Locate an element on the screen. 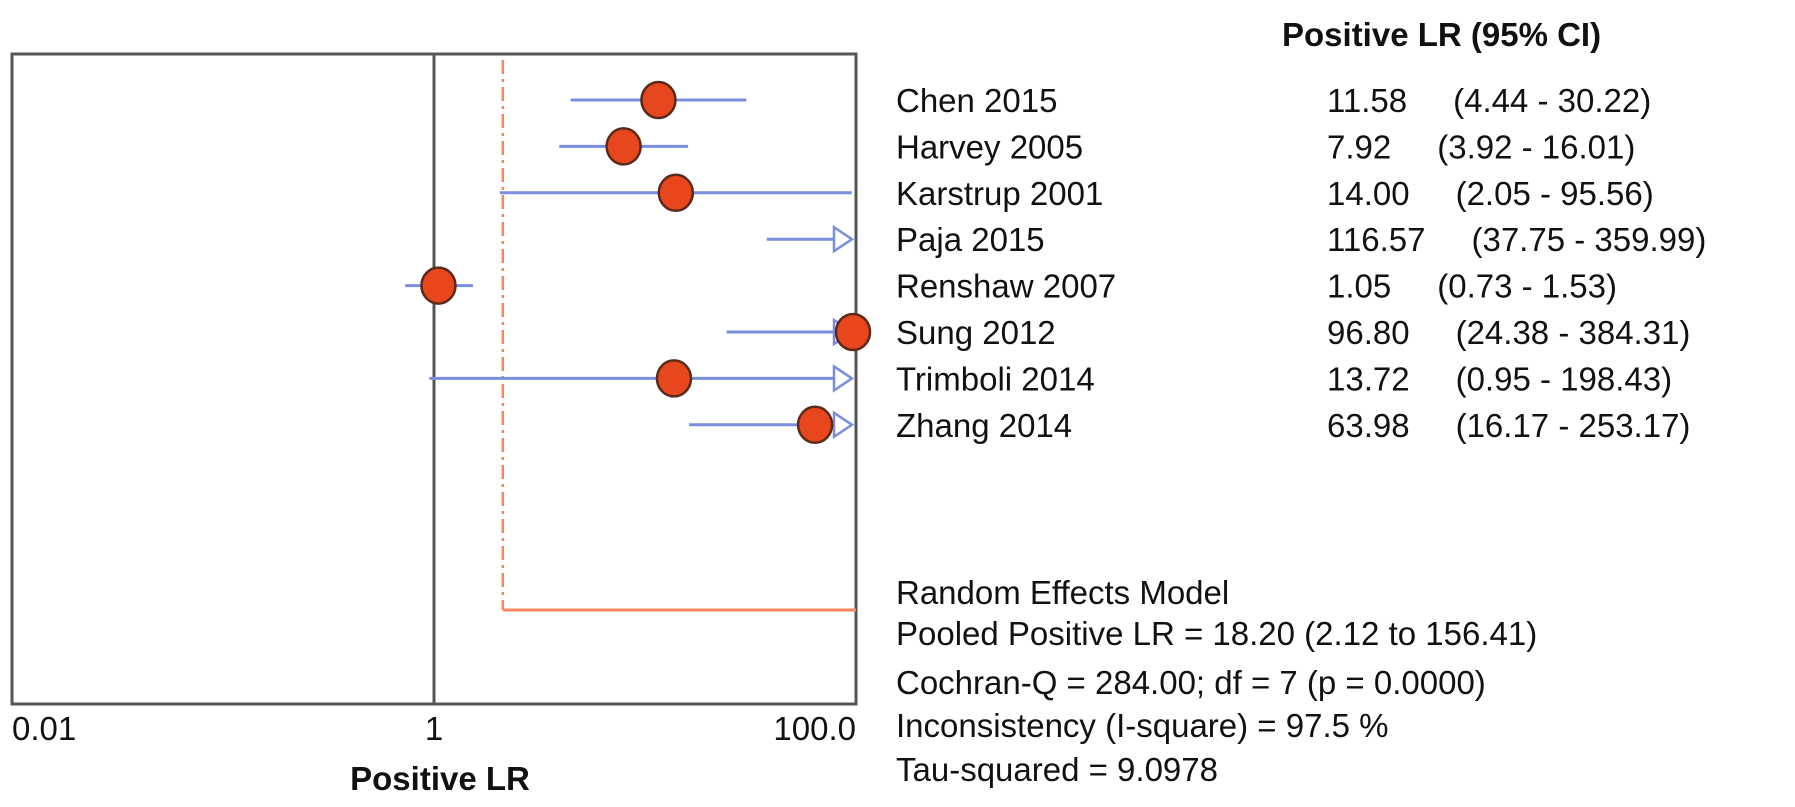  study-ci: (2.05 - 95.56) is located at coordinates (1555, 193).